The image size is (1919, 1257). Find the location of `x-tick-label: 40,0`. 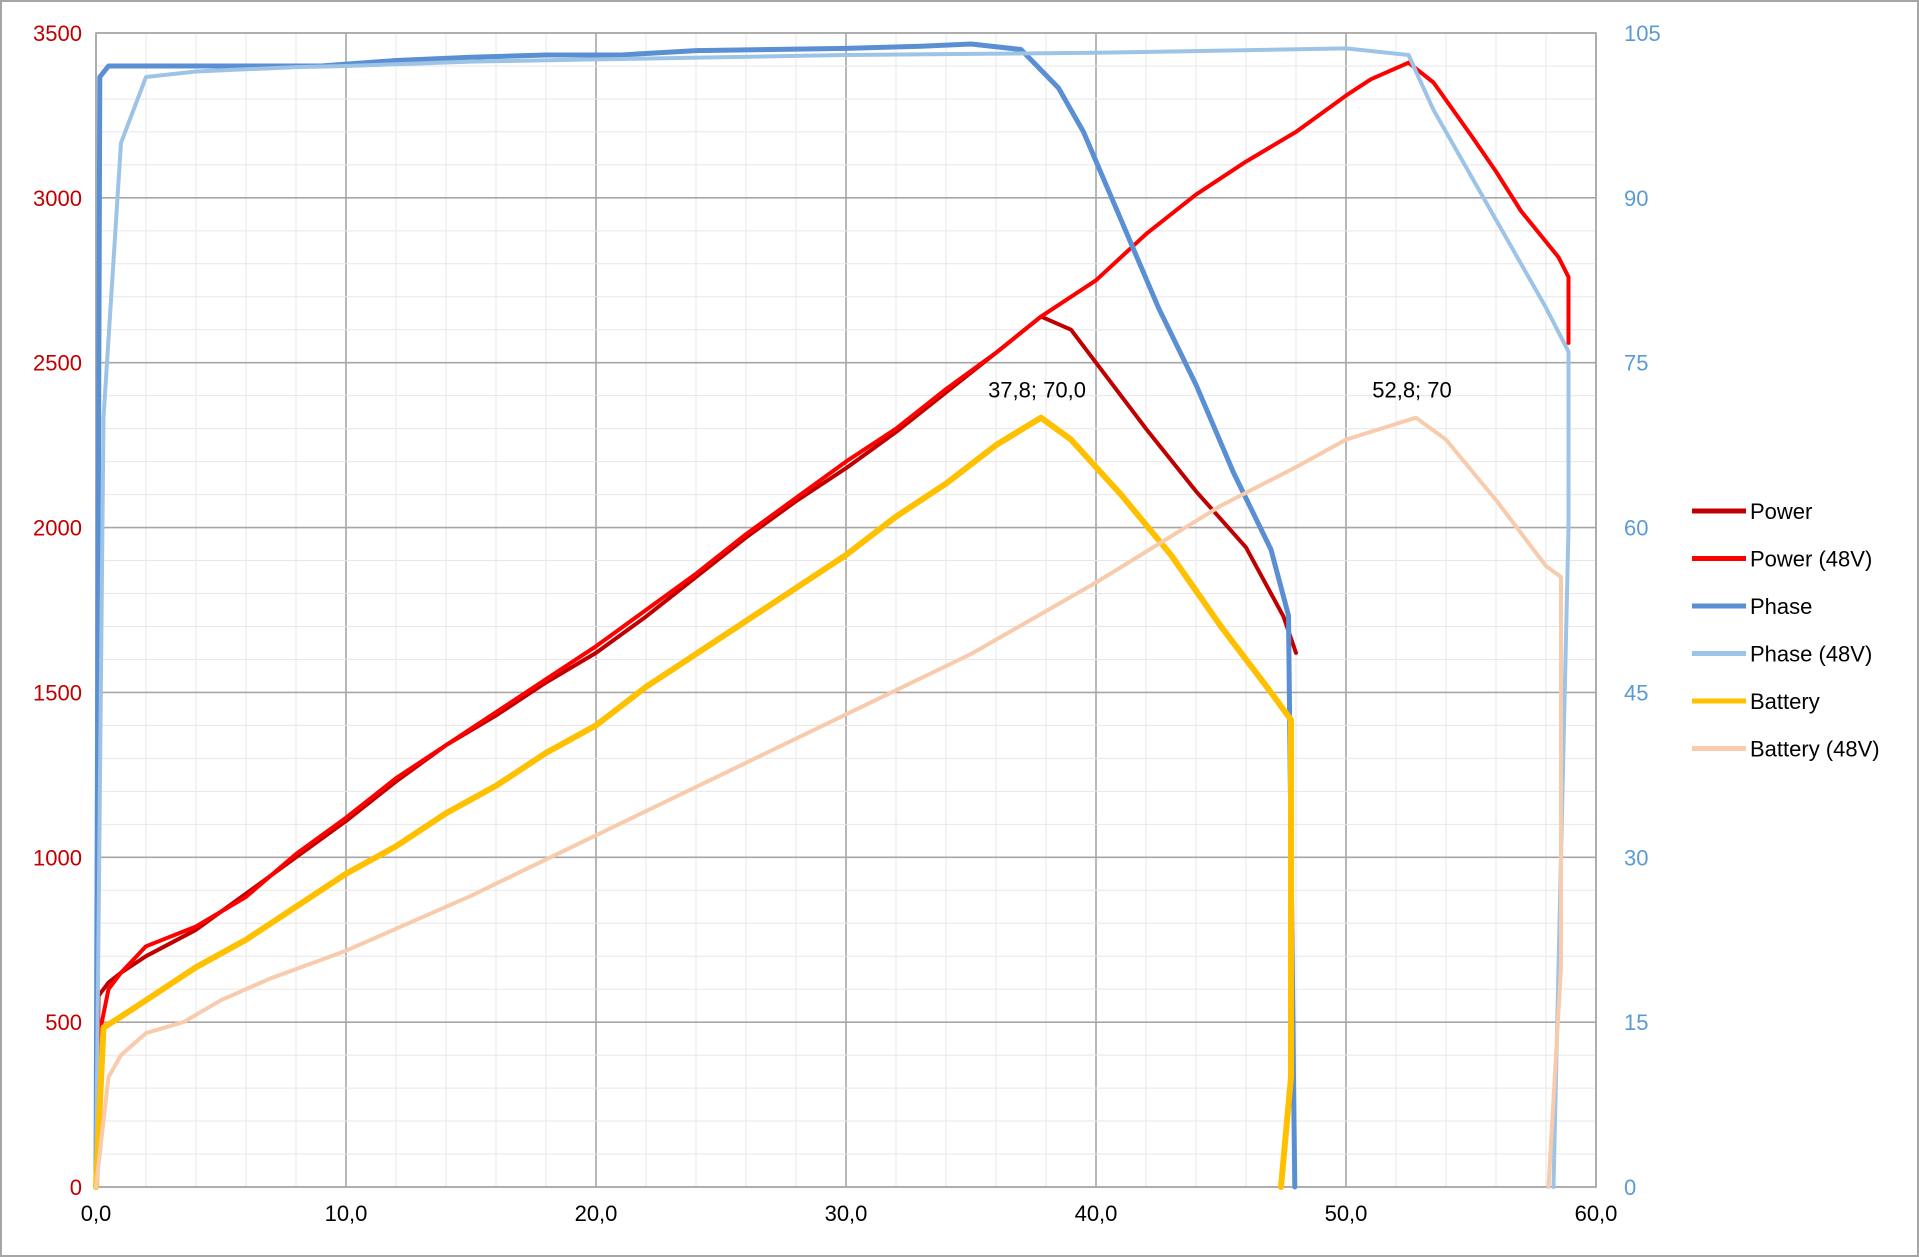

x-tick-label: 40,0 is located at coordinates (1096, 1213).